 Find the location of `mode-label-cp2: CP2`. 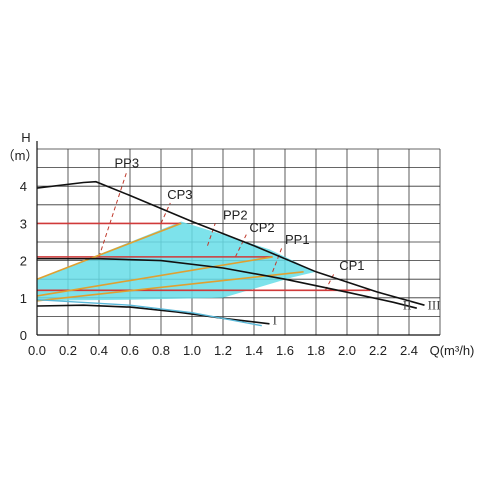

mode-label-cp2: CP2 is located at coordinates (261, 227).